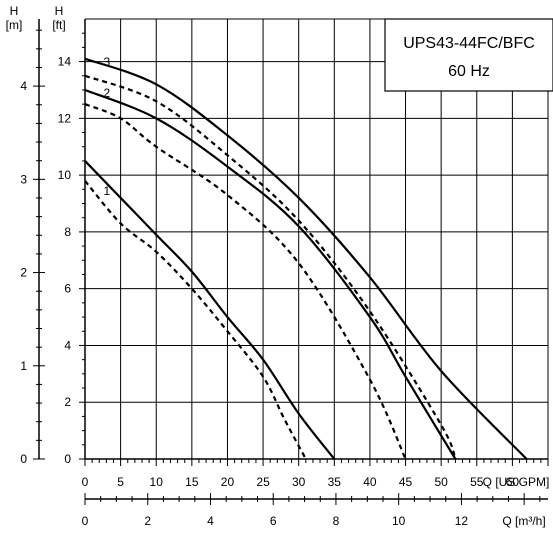 Image resolution: width=553 pixels, height=533 pixels. What do you see at coordinates (14, 25) in the screenshot?
I see `y-axis-m-dim: [m]` at bounding box center [14, 25].